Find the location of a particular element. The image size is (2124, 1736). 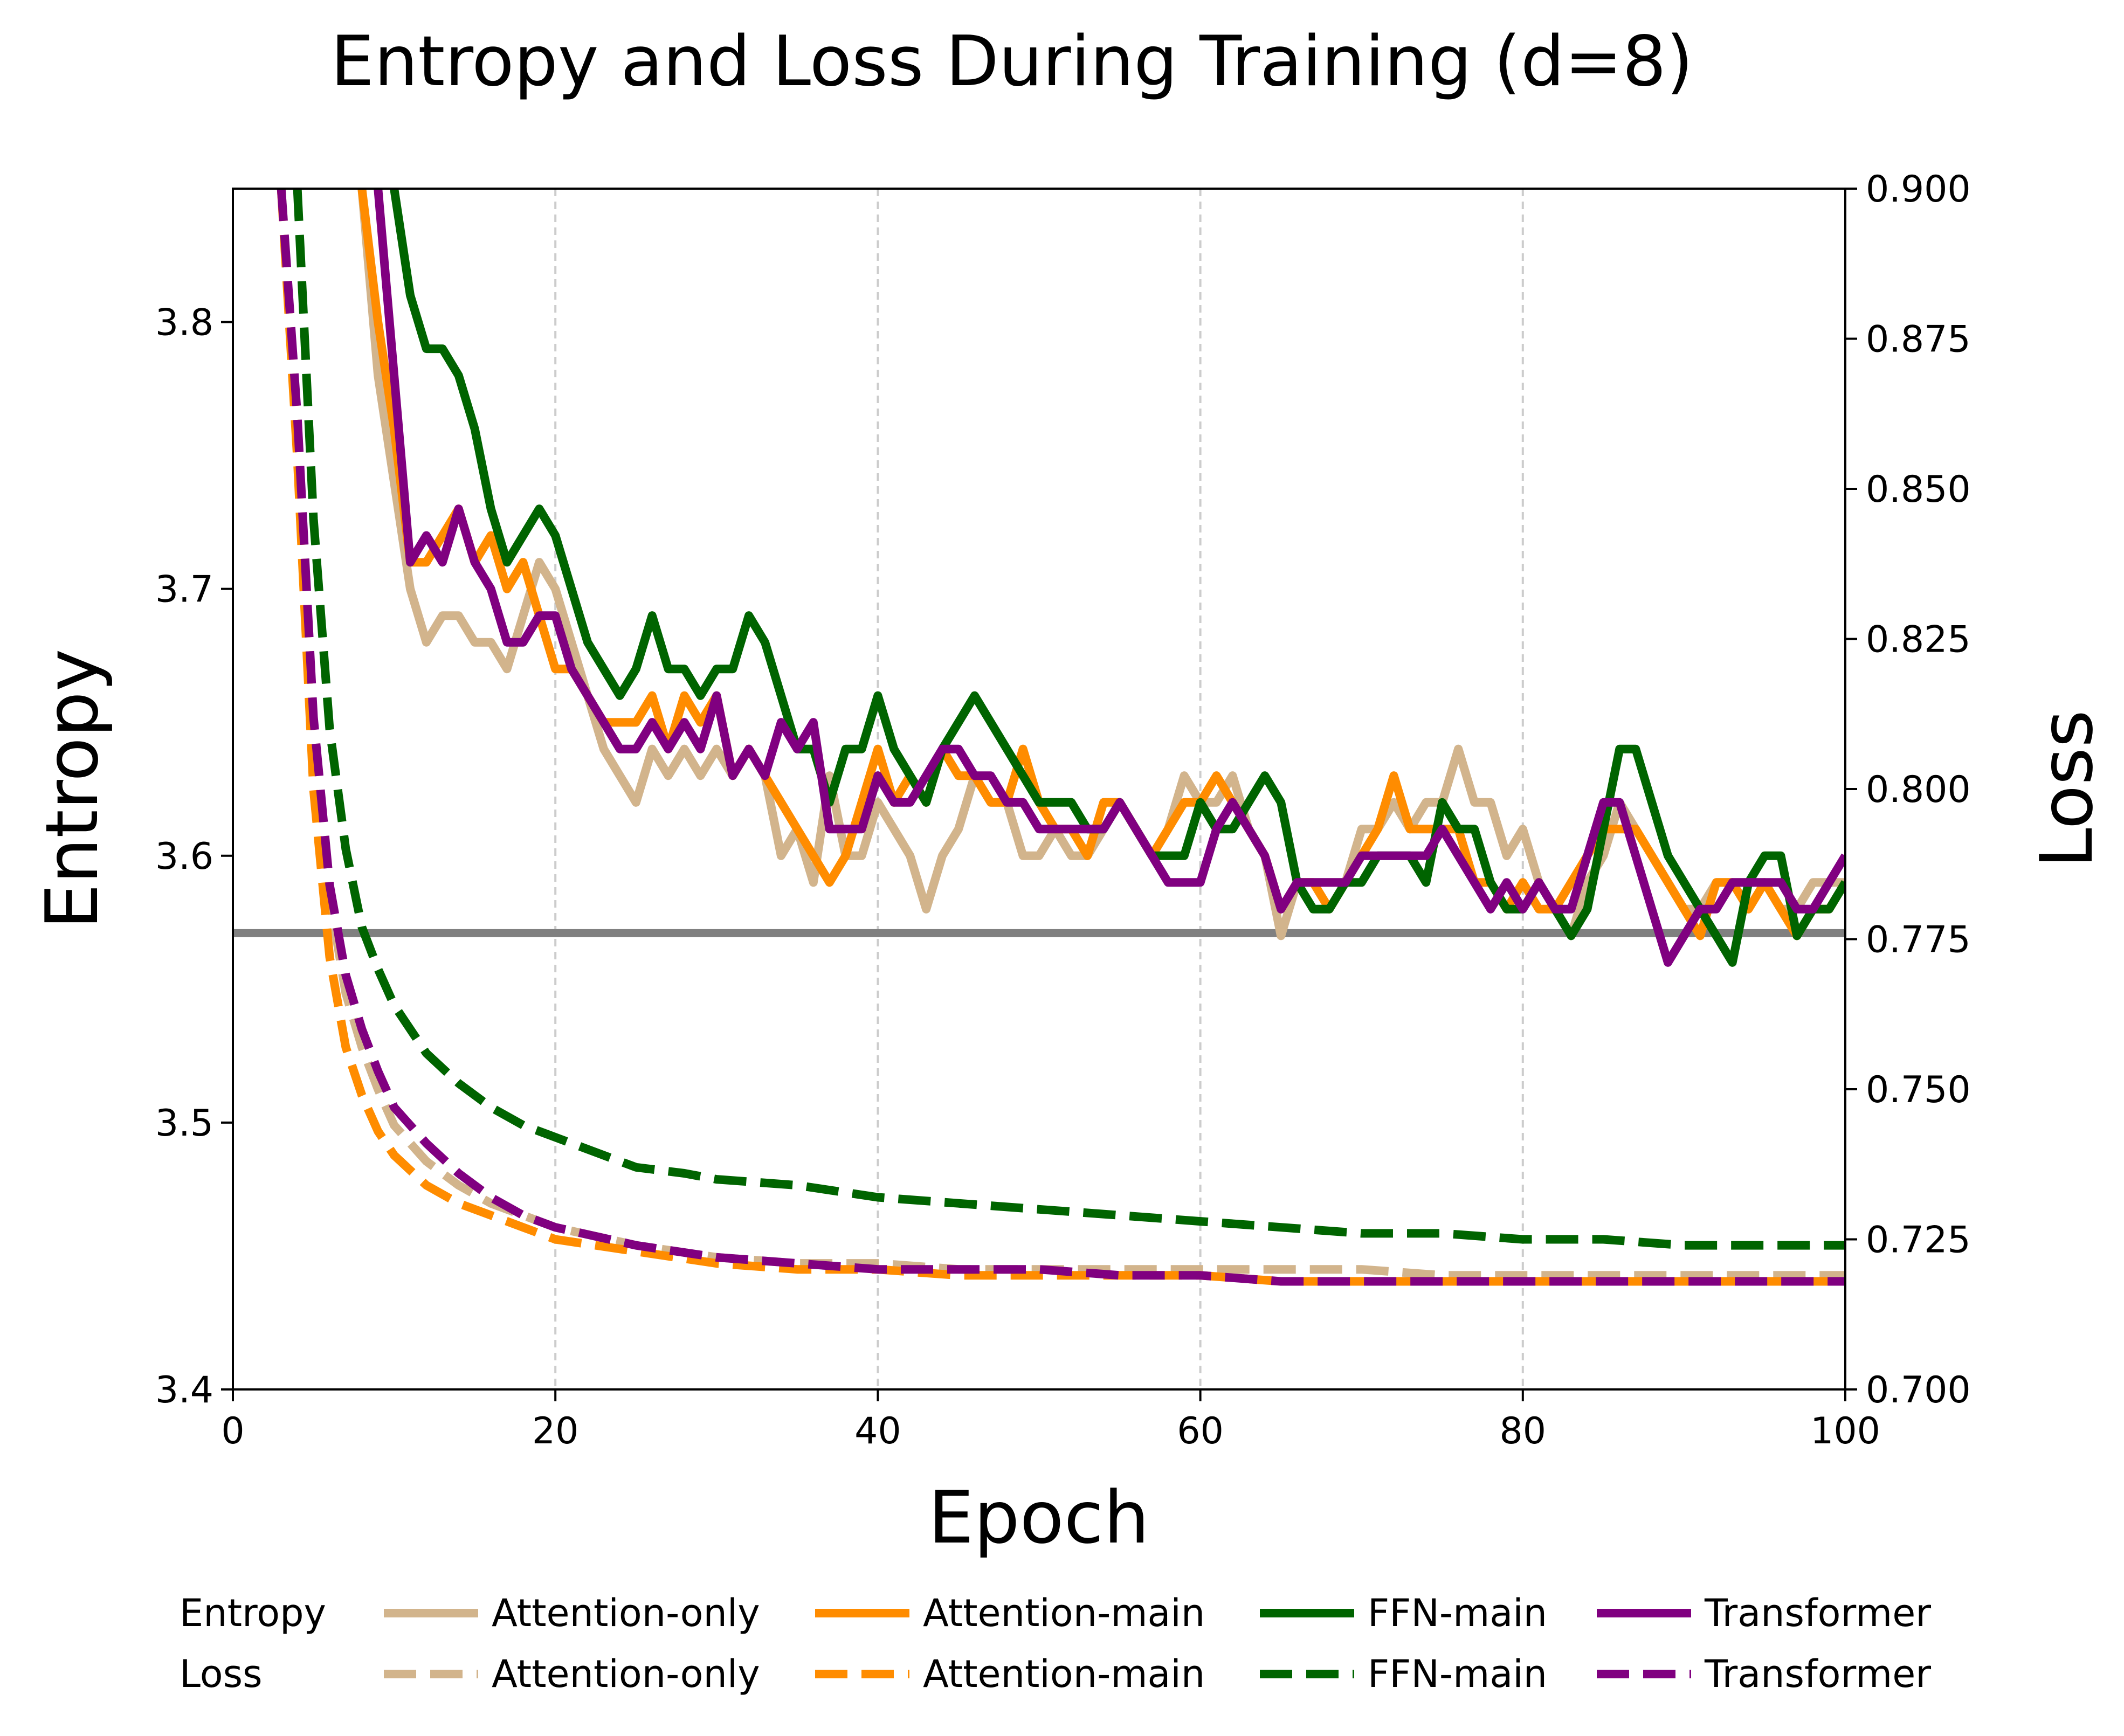

right-y-tick-label: 0.700 is located at coordinates (1919, 1390).